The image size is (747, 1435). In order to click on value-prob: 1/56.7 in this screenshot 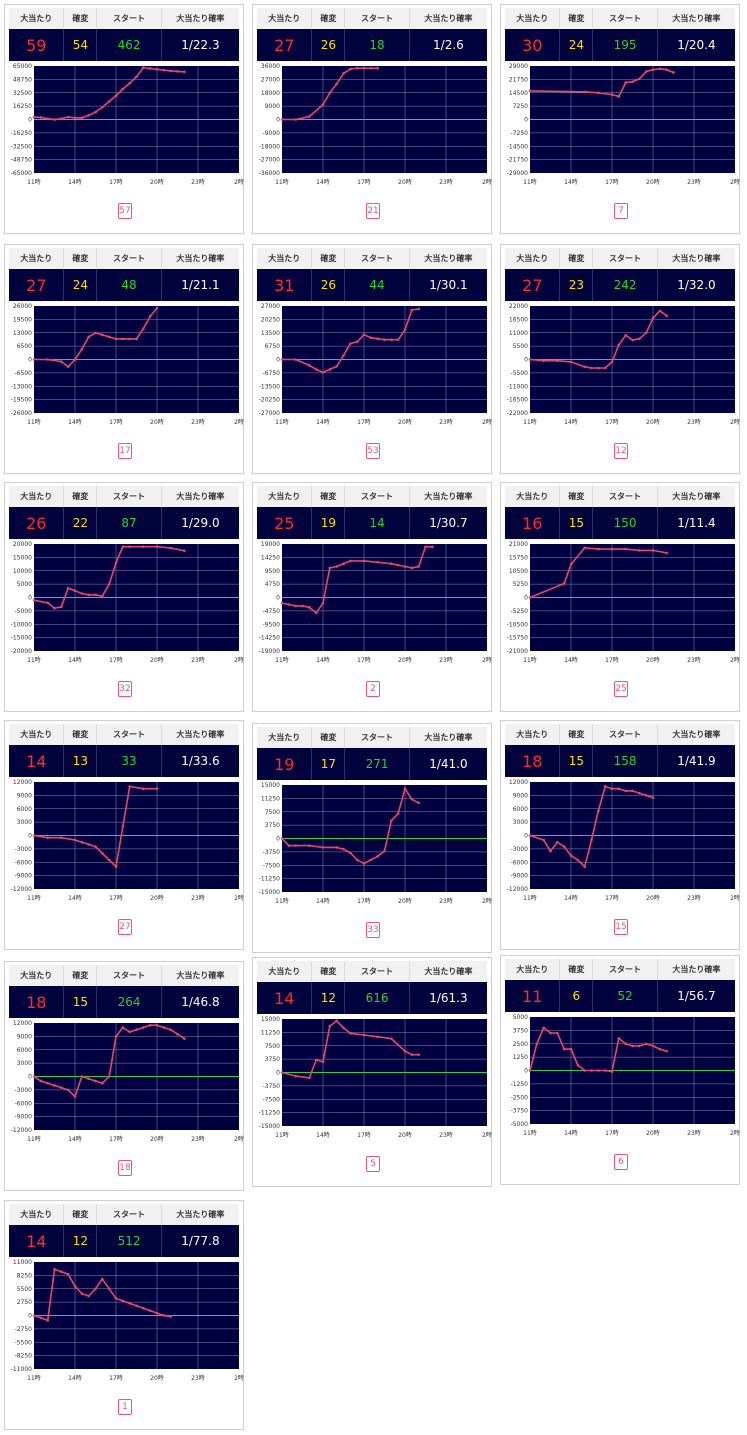, I will do `click(696, 996)`.